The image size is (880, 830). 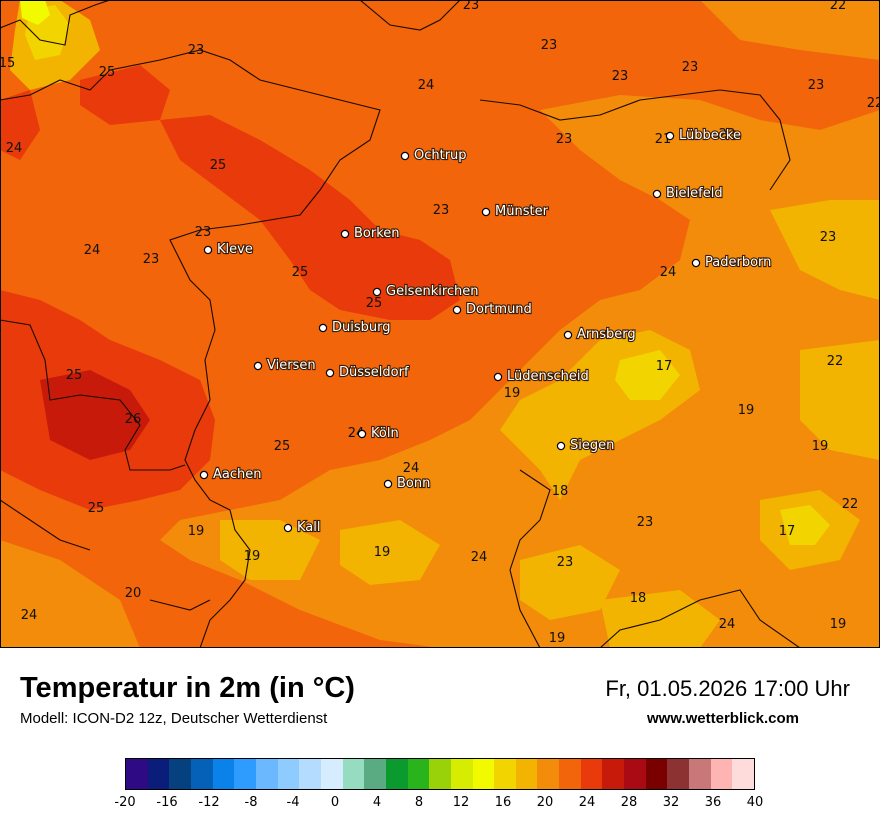 What do you see at coordinates (503, 802) in the screenshot?
I see `legend-tick-label: 16` at bounding box center [503, 802].